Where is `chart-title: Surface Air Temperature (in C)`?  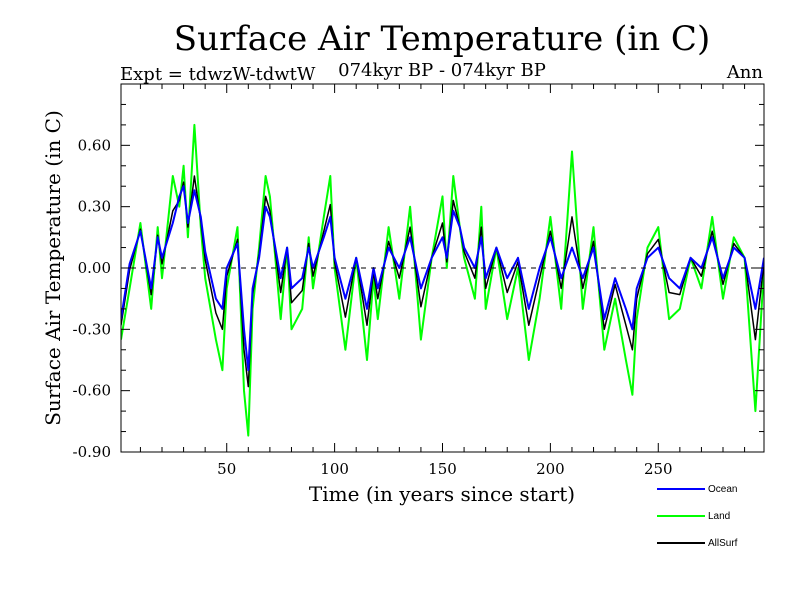 chart-title: Surface Air Temperature (in C) is located at coordinates (442, 39).